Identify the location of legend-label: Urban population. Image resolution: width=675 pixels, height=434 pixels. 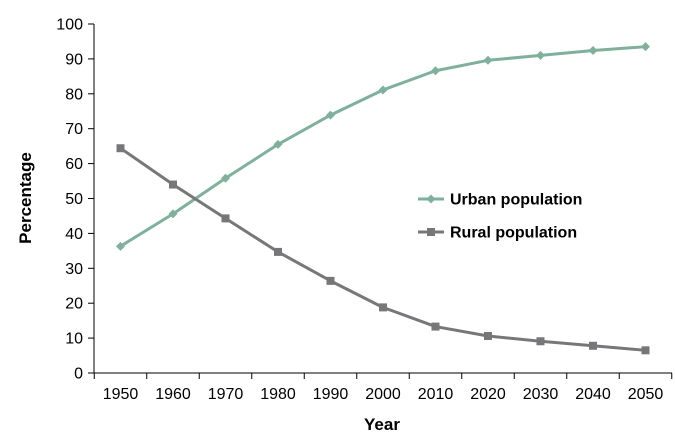
(516, 200).